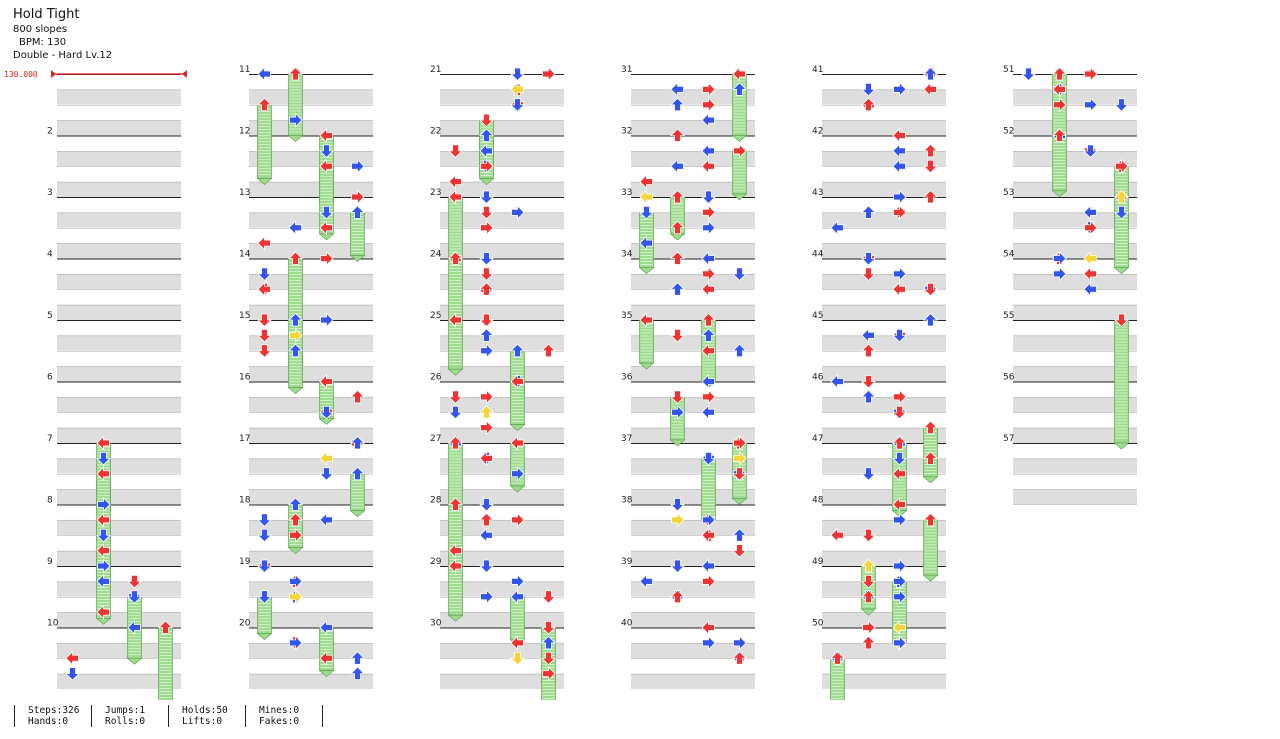  I want to click on measure-label: 22, so click(435, 132).